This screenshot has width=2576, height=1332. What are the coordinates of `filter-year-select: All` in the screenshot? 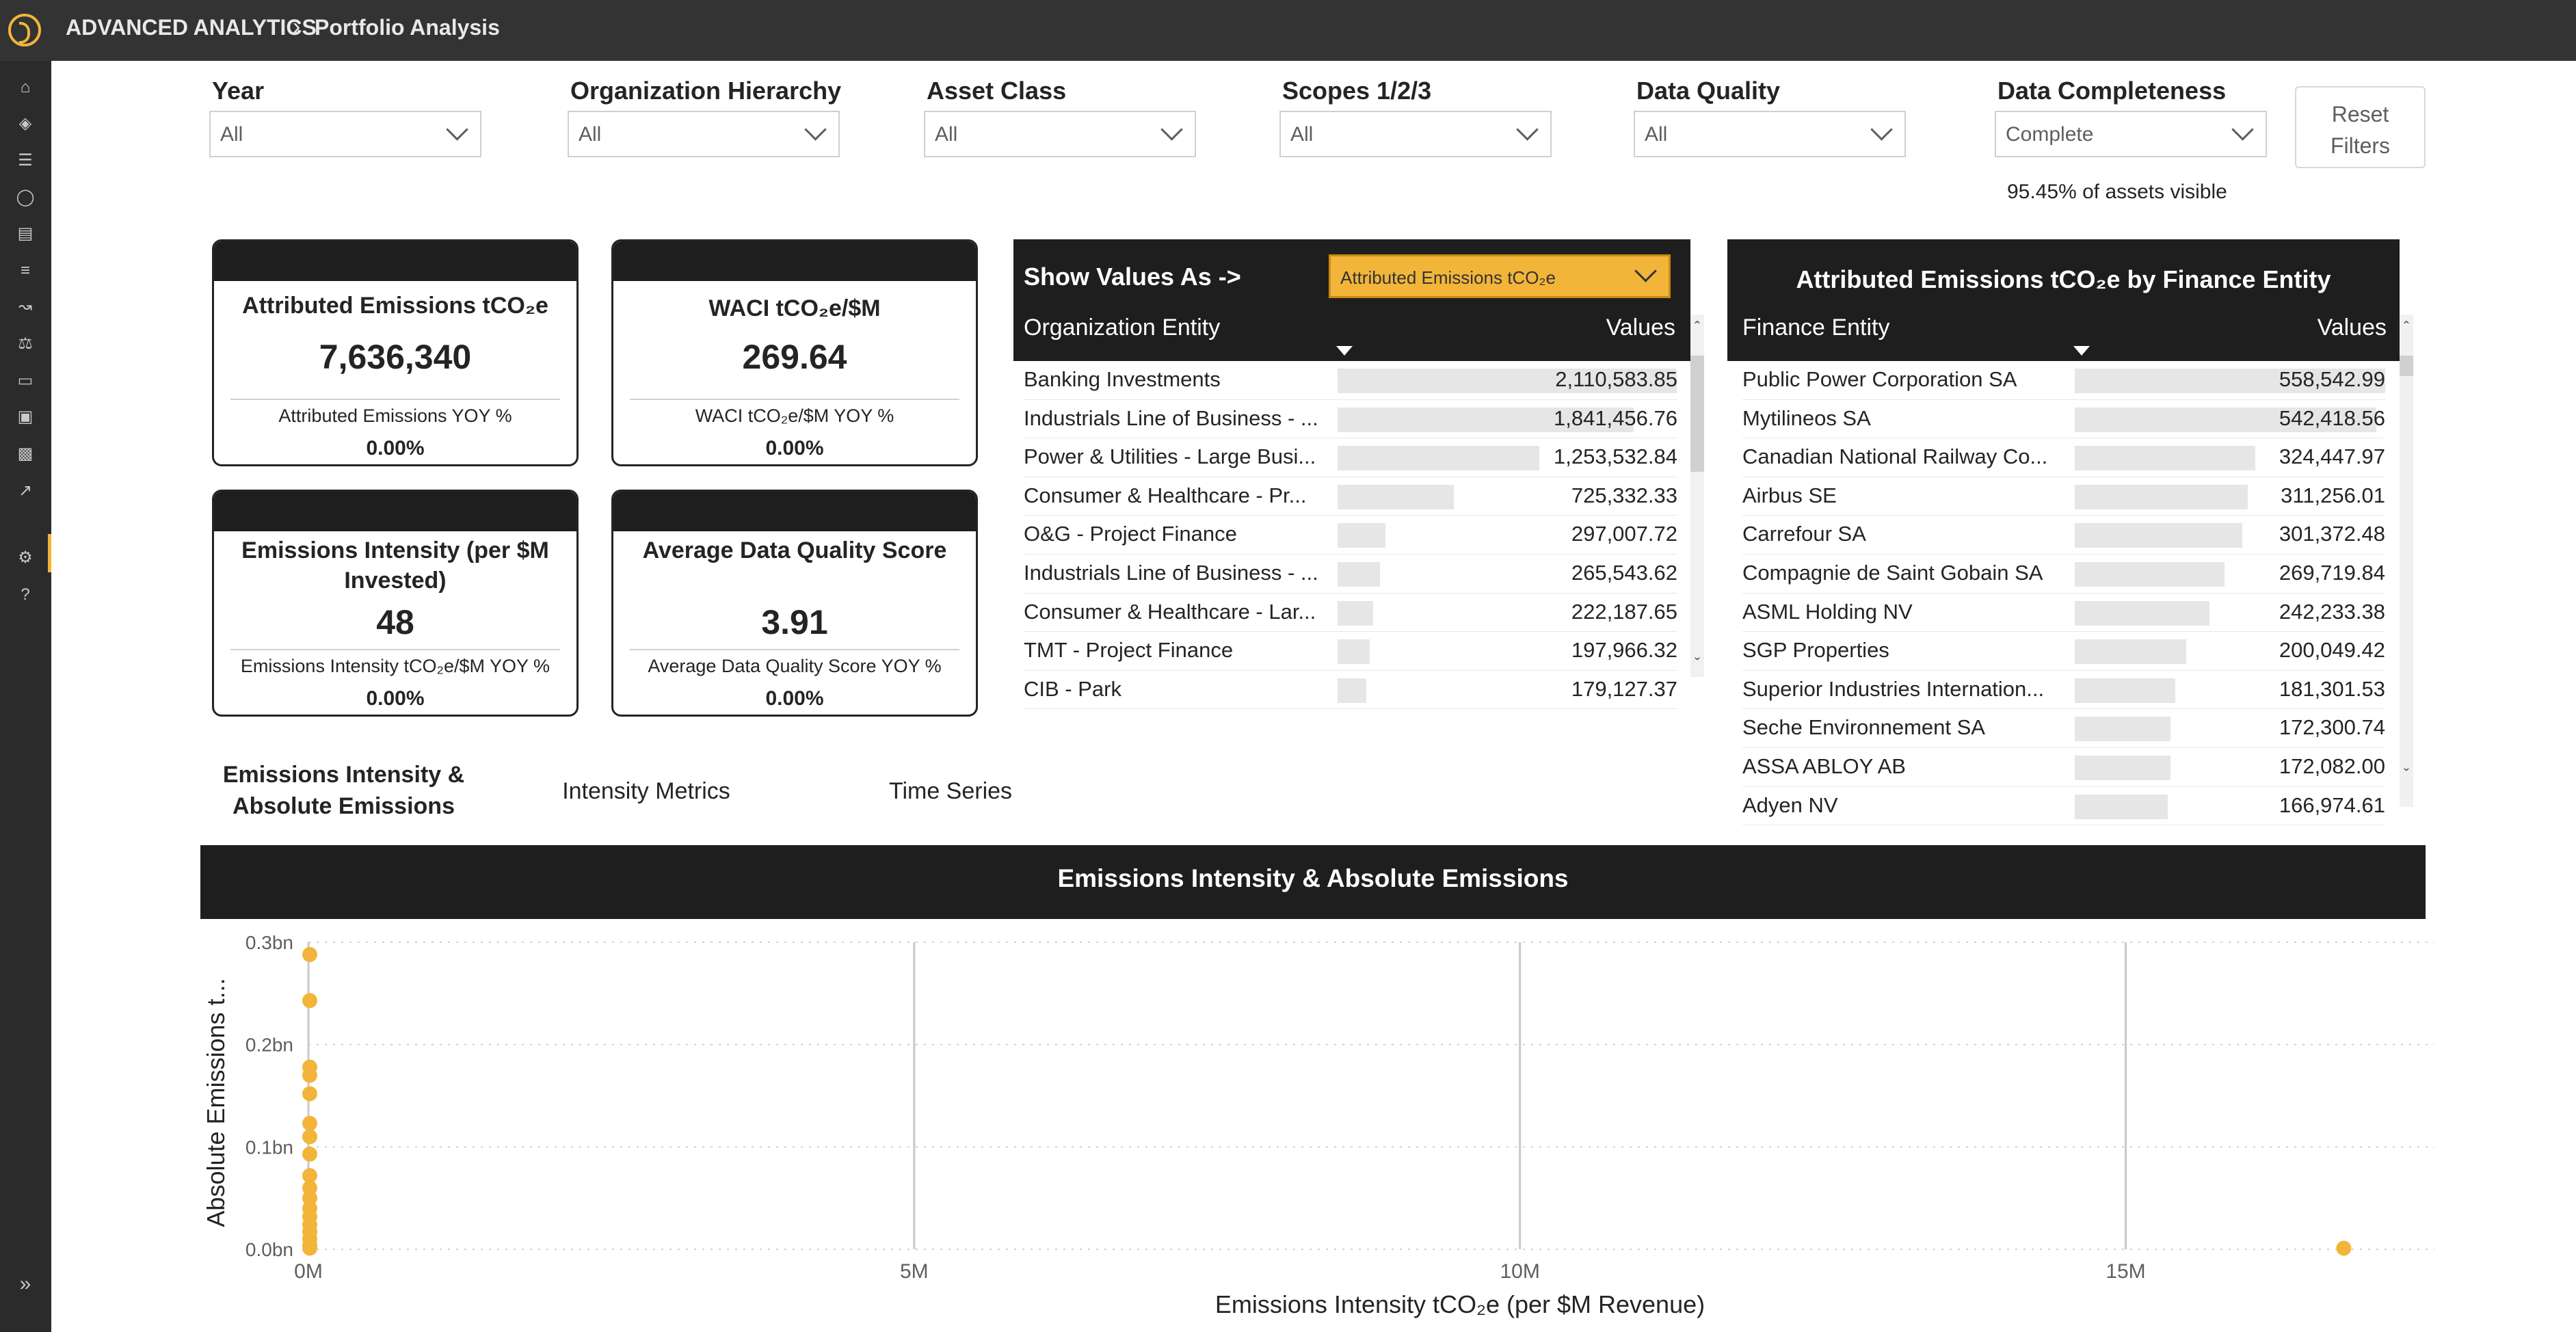 It's located at (345, 134).